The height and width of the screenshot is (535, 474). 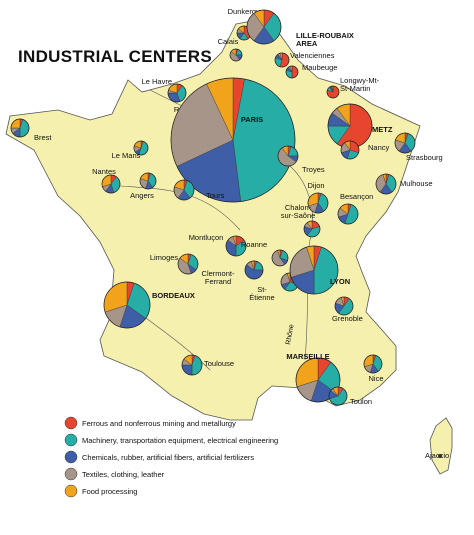 I want to click on city-label: Nancy, so click(x=379, y=147).